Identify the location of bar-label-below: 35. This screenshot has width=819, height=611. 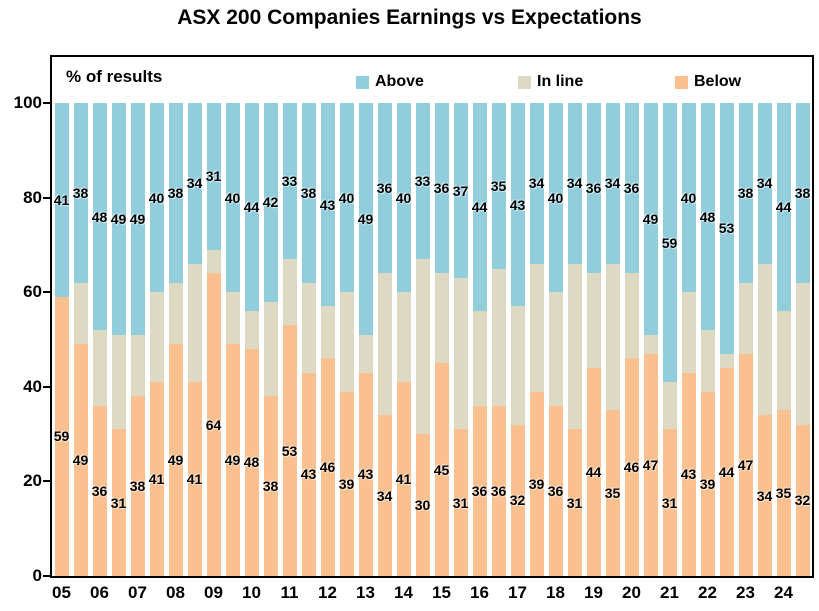
(612, 493).